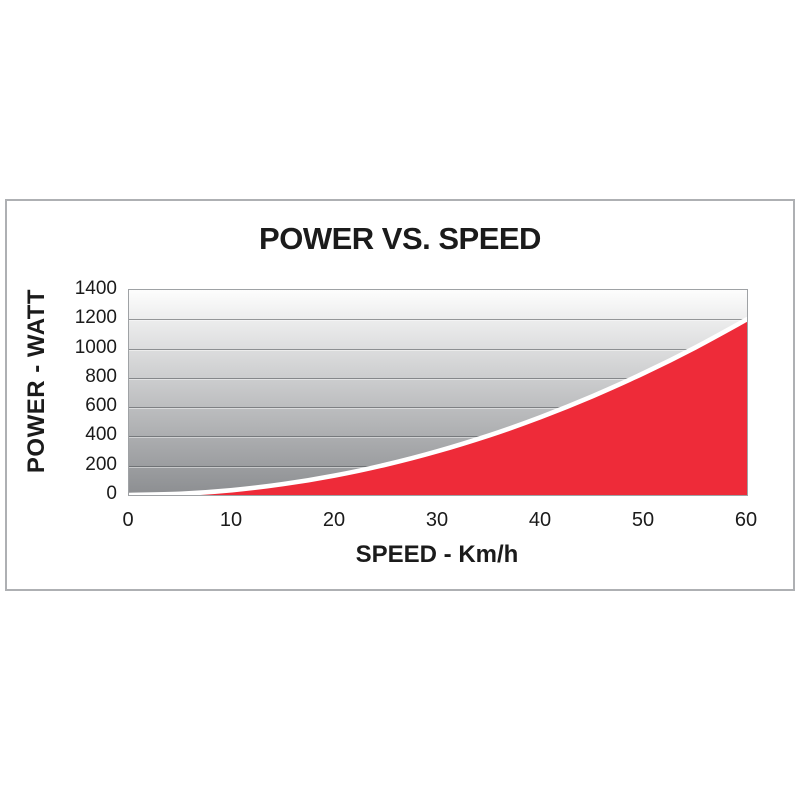 This screenshot has height=800, width=800. What do you see at coordinates (643, 520) in the screenshot?
I see `x-tick-label-50: 50` at bounding box center [643, 520].